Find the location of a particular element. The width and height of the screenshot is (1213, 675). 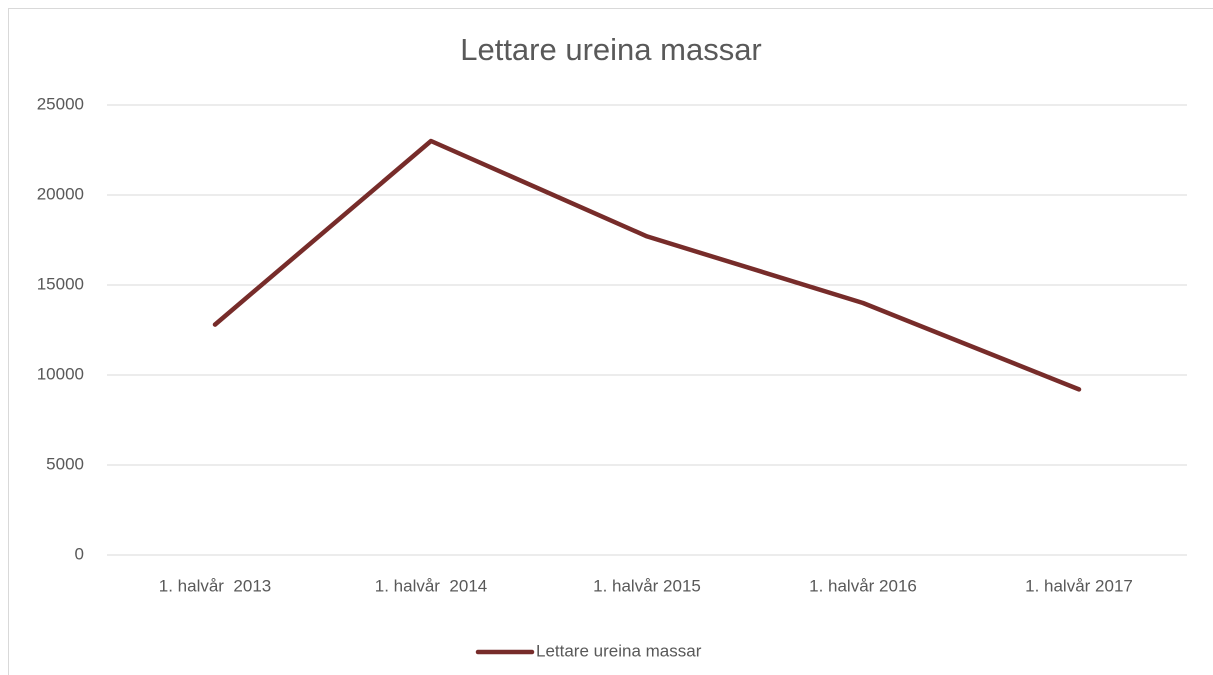

y-tick-label: 15000 is located at coordinates (60, 283).